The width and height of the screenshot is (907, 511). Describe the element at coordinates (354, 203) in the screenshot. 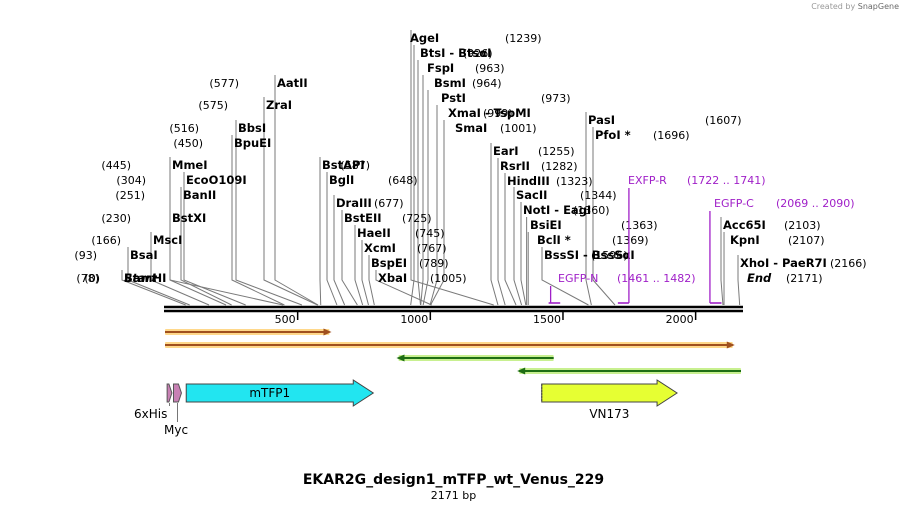

I see `site-name: DraIII` at that location.